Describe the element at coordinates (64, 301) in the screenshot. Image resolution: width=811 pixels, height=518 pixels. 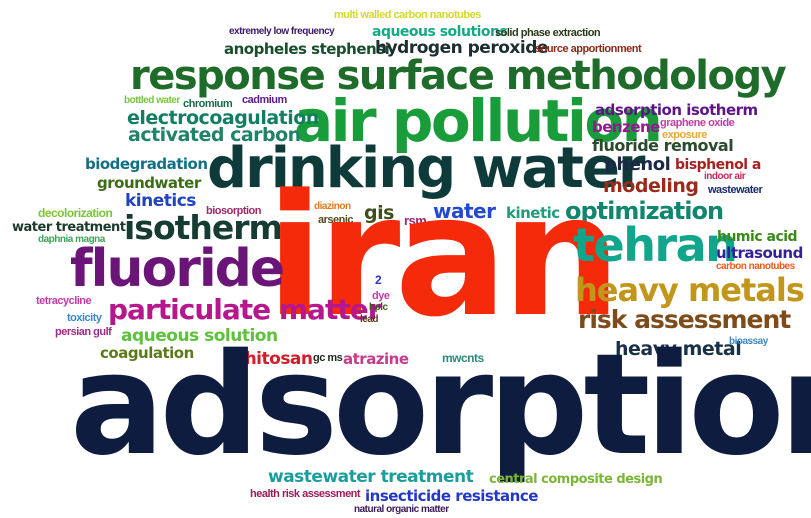
I see `word-tetracycline: tetracycline` at that location.